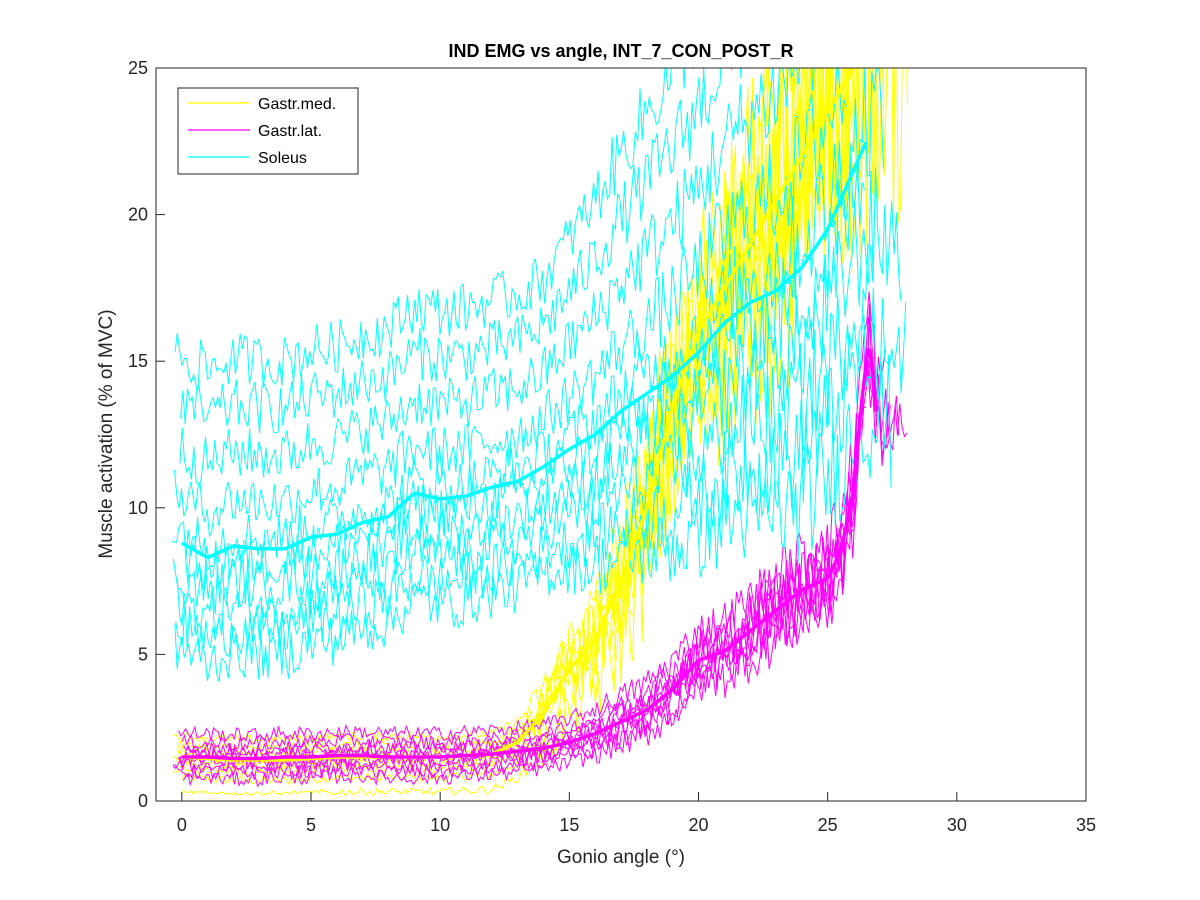 The height and width of the screenshot is (900, 1200). I want to click on y-tick-label: 0, so click(143, 801).